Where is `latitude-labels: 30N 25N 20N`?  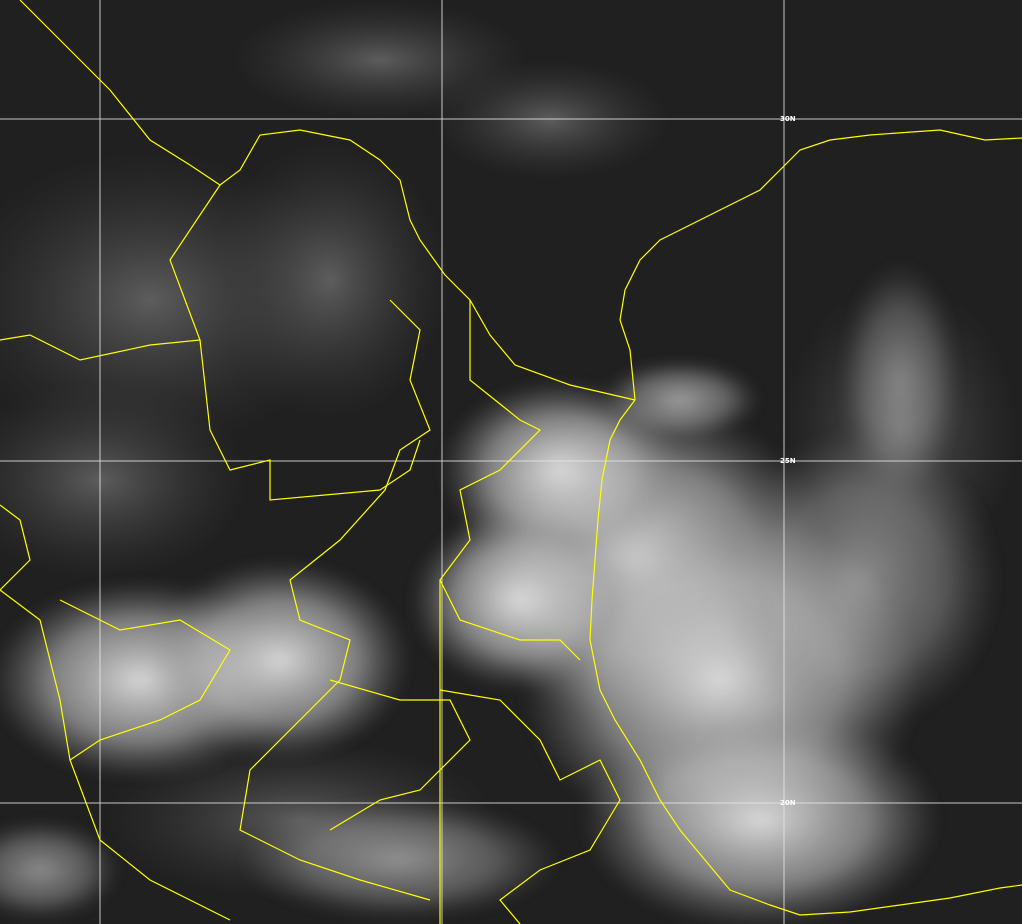
latitude-labels: 30N 25N 20N is located at coordinates (788, 461).